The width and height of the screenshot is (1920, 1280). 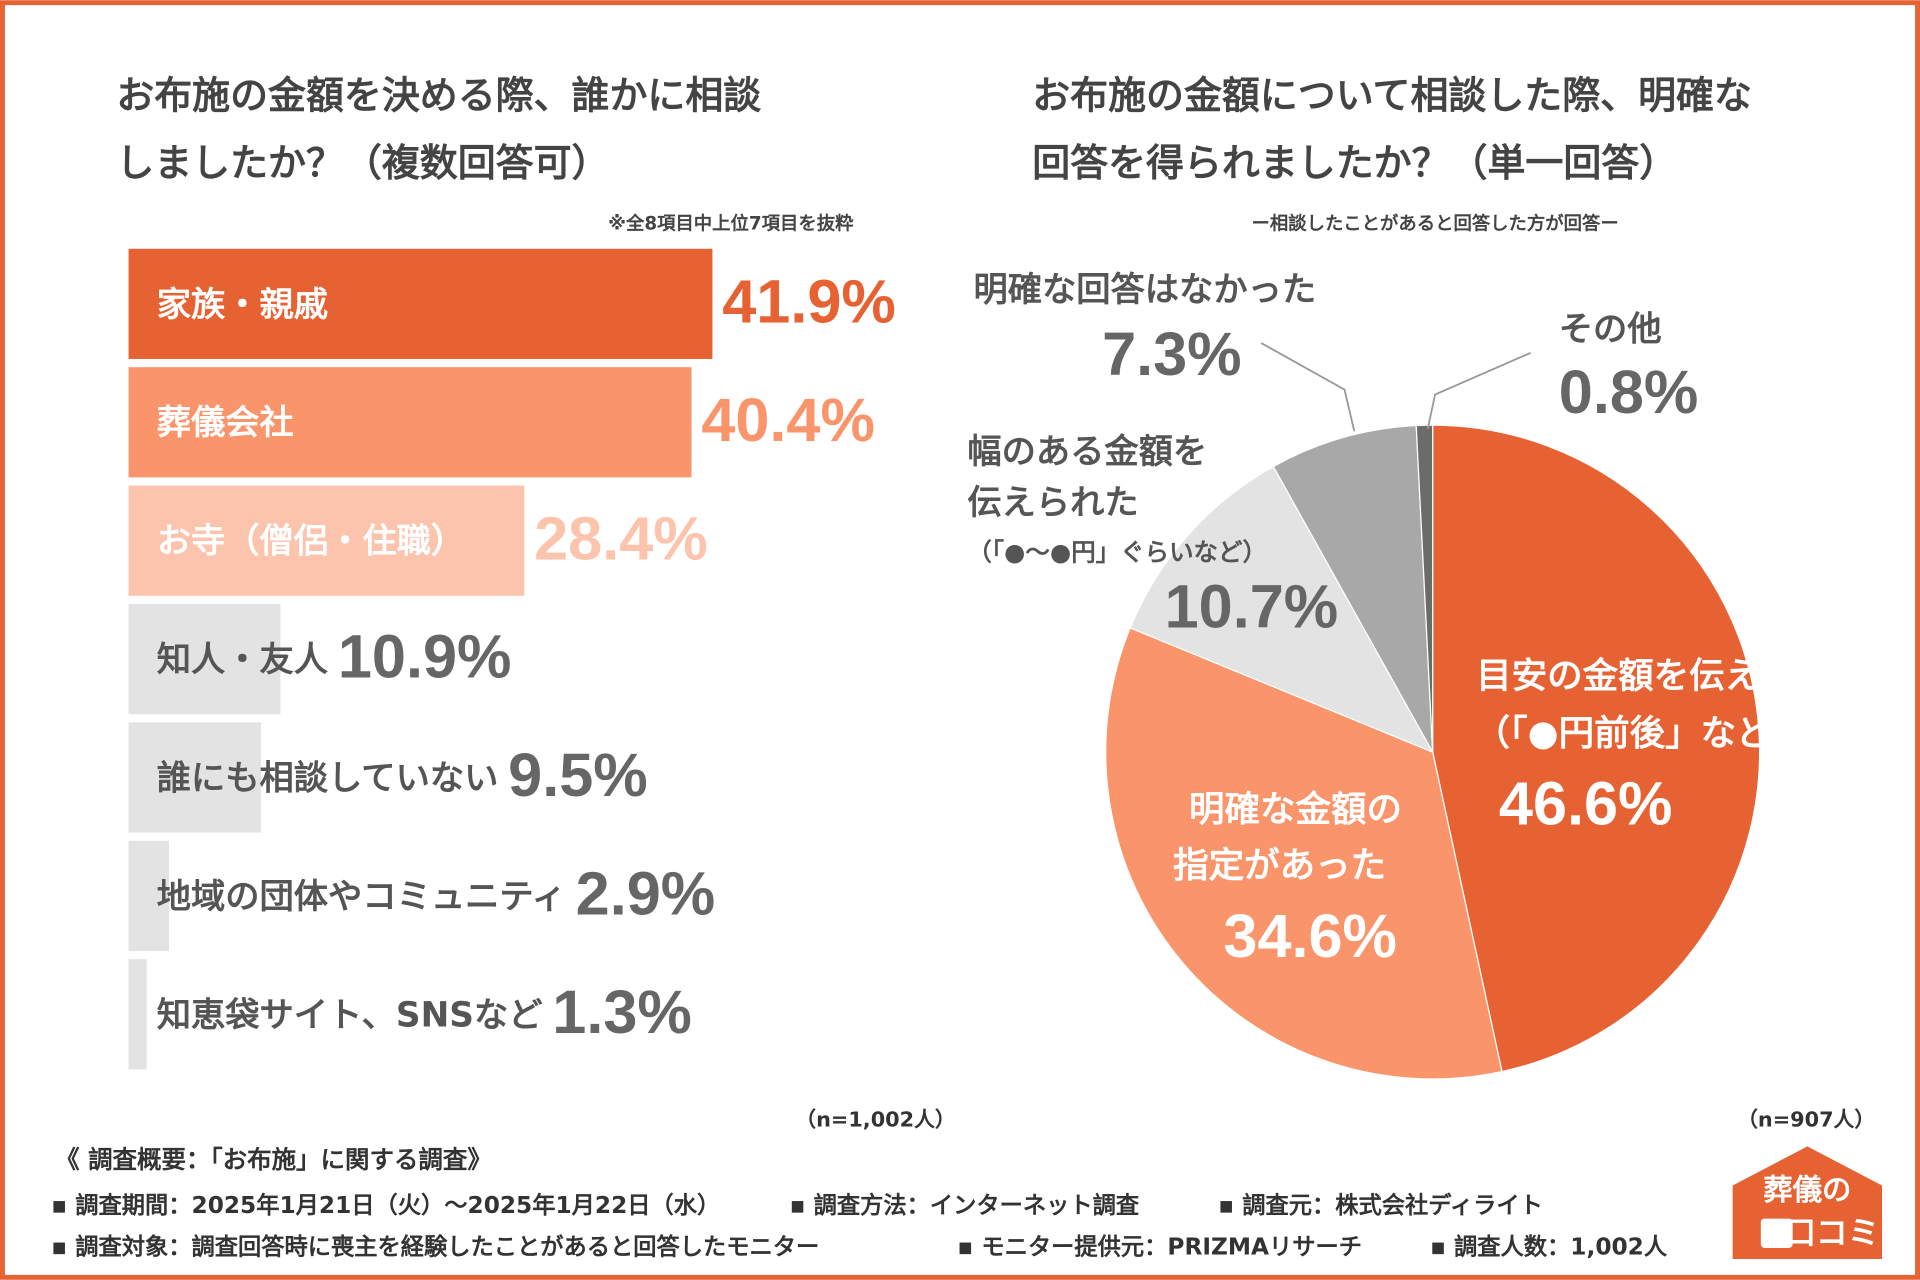 I want to click on slice-value-label: 34.6%, so click(x=1310, y=936).